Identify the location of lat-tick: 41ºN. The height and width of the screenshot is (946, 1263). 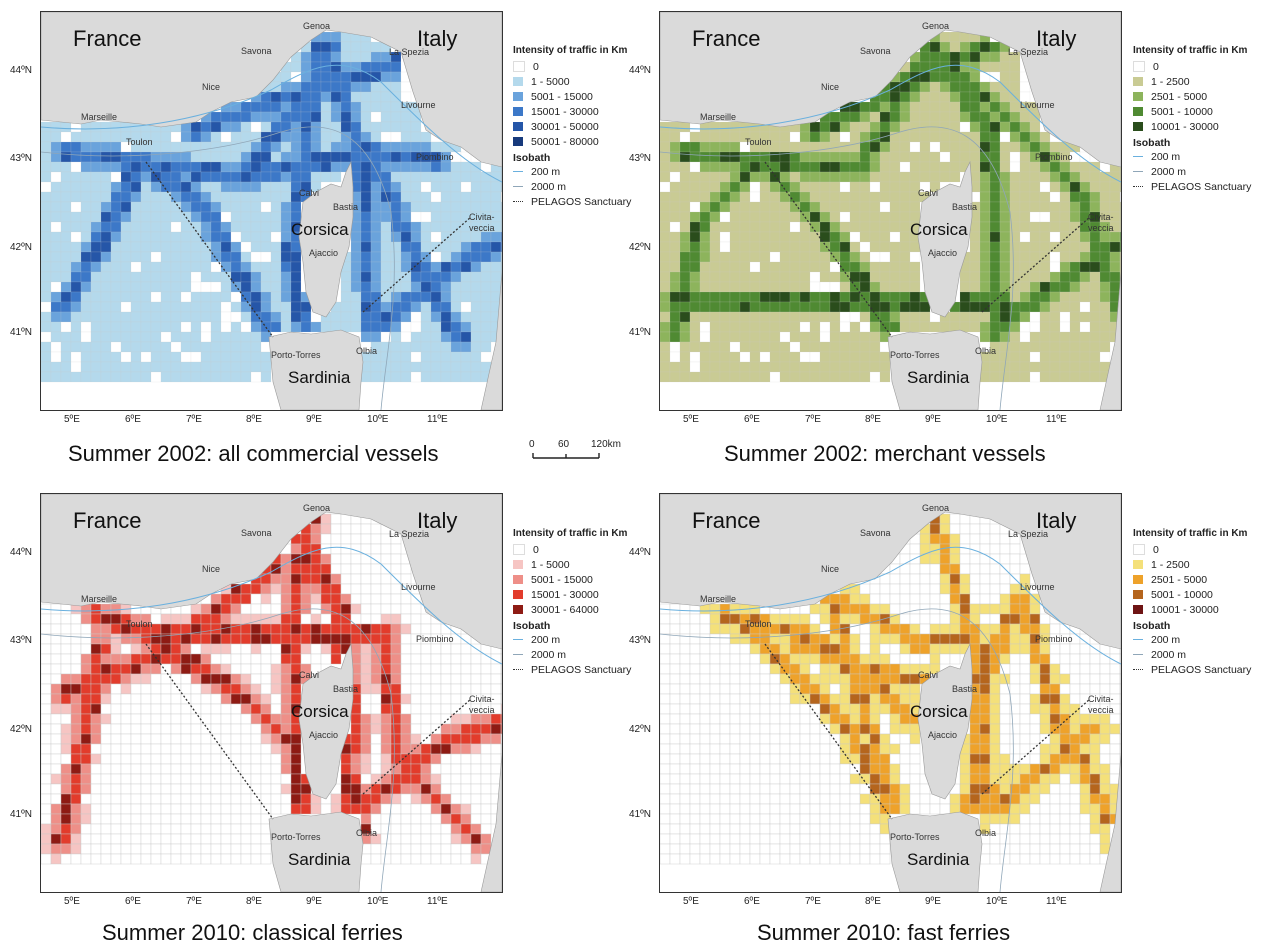
(21, 814).